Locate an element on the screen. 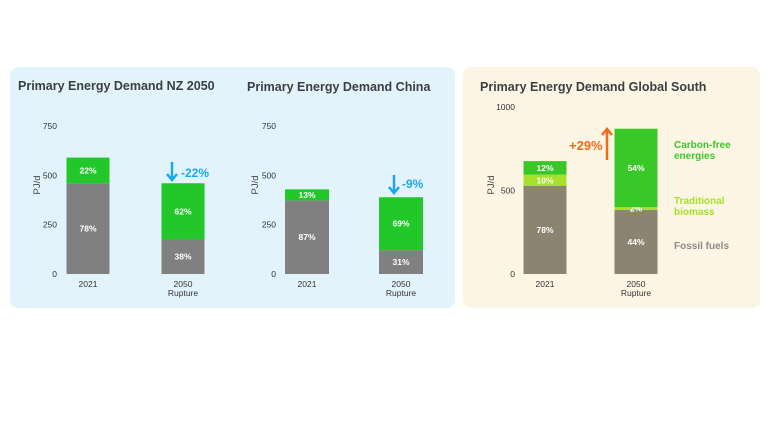 The width and height of the screenshot is (770, 433). legend-item: biomass is located at coordinates (694, 212).